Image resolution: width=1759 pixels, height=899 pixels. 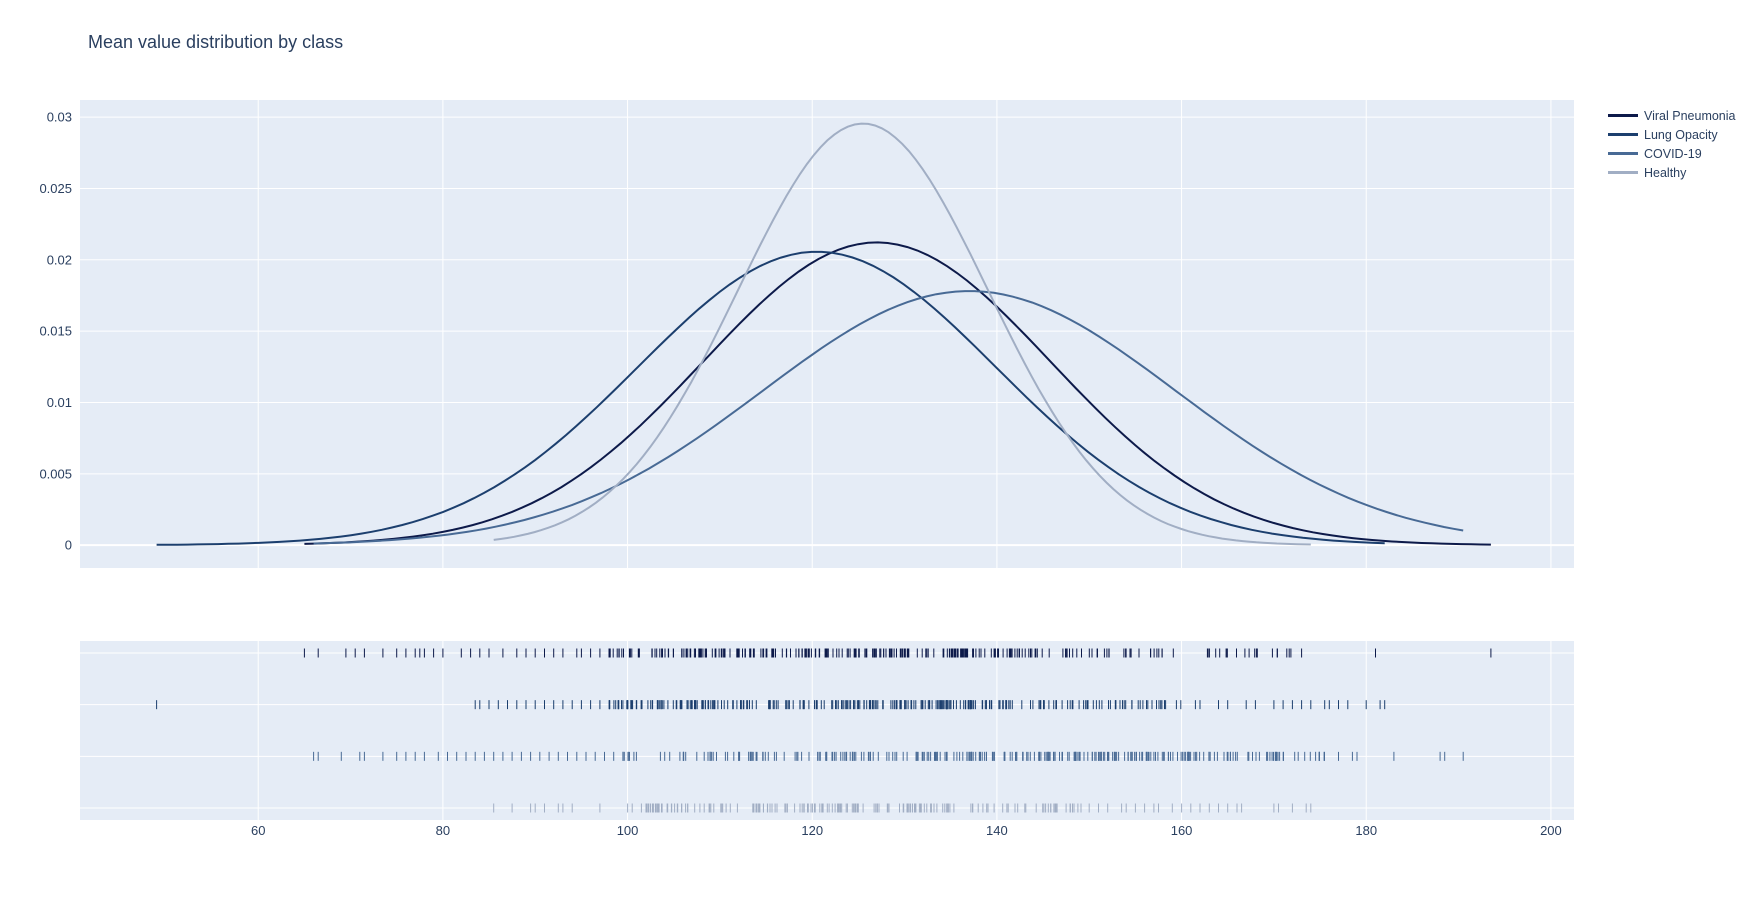 I want to click on x-tick-label: 80, so click(x=443, y=830).